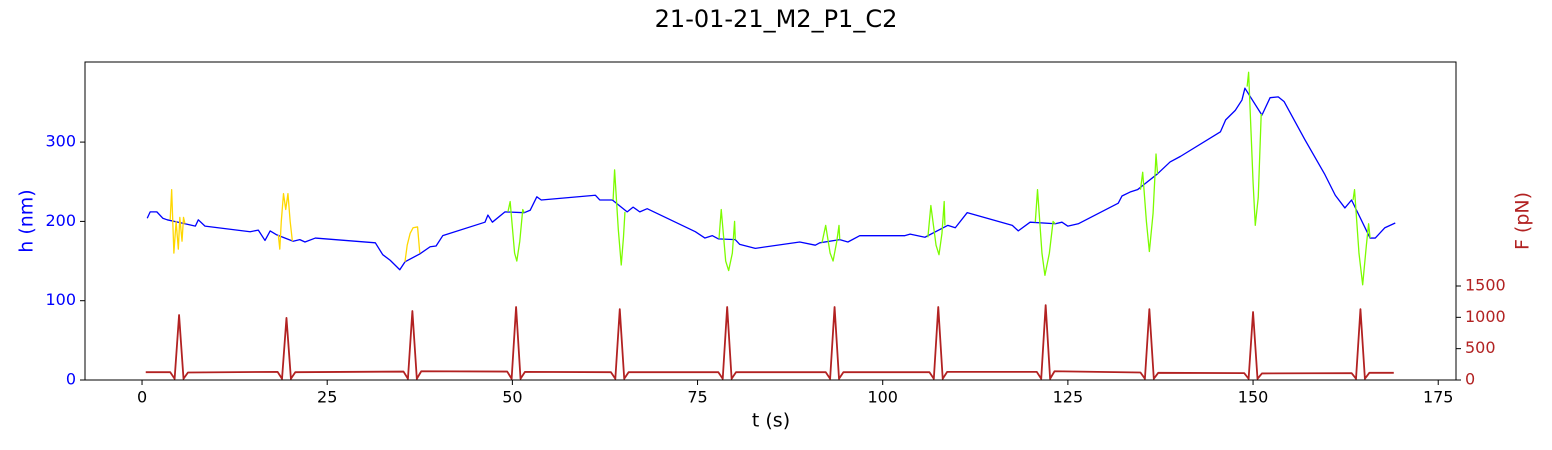 The image size is (1552, 450). What do you see at coordinates (1485, 316) in the screenshot?
I see `y2-tick-label: 1000` at bounding box center [1485, 316].